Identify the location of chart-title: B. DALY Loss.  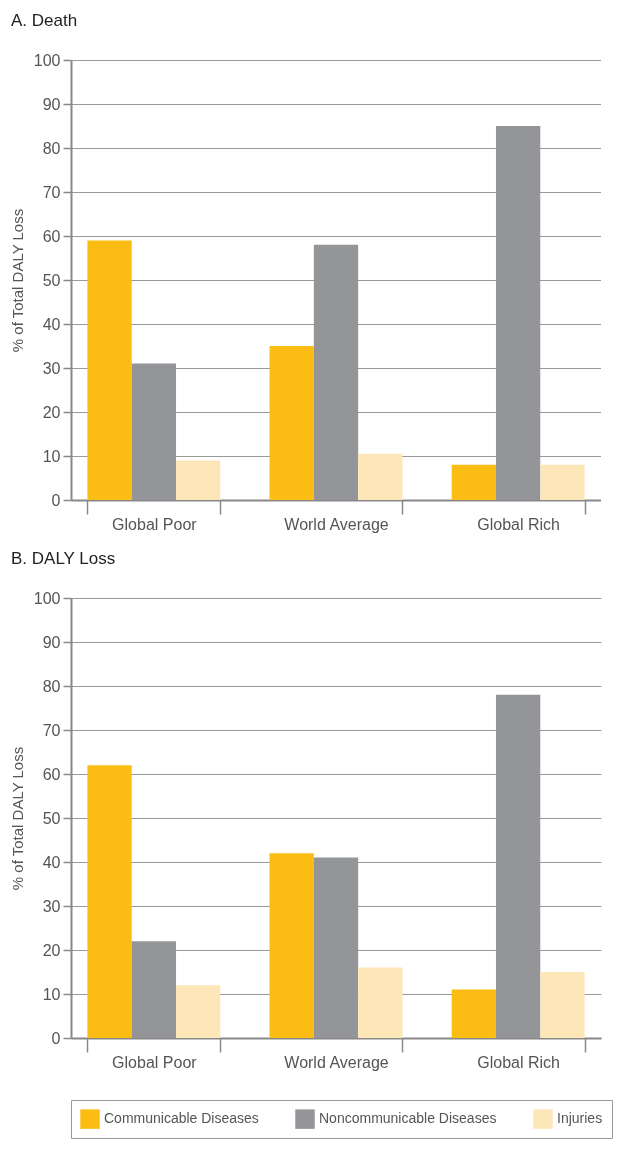
(63, 558).